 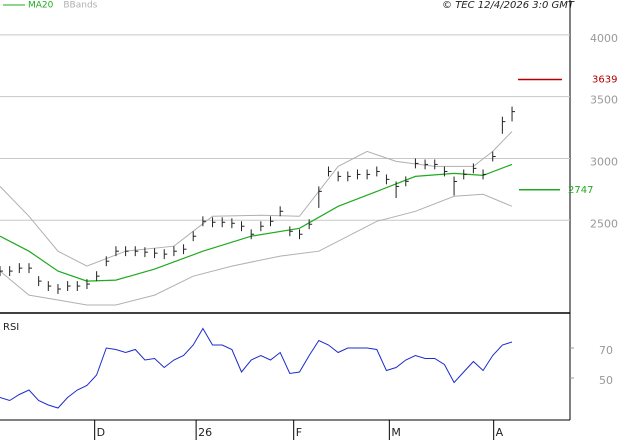 What do you see at coordinates (604, 100) in the screenshot?
I see `y-tick-label: 3500` at bounding box center [604, 100].